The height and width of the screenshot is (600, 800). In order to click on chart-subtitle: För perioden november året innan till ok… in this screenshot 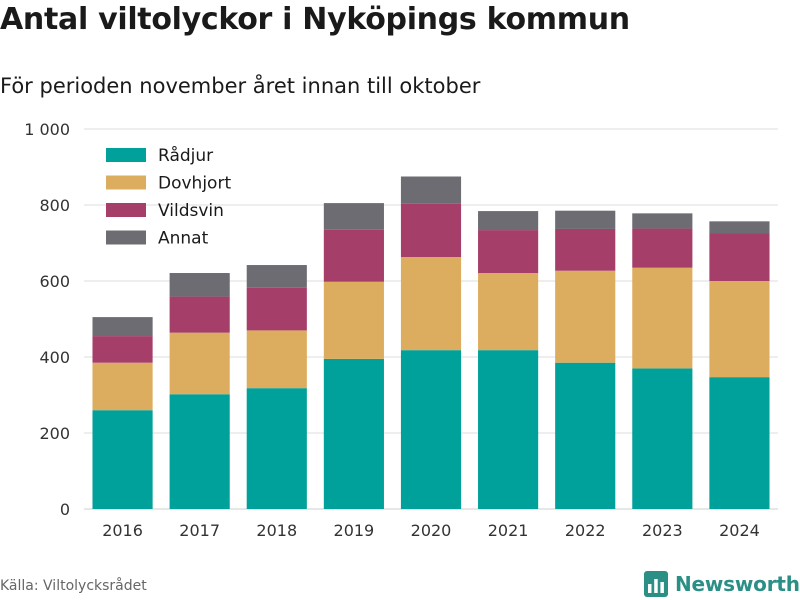, I will do `click(240, 86)`.